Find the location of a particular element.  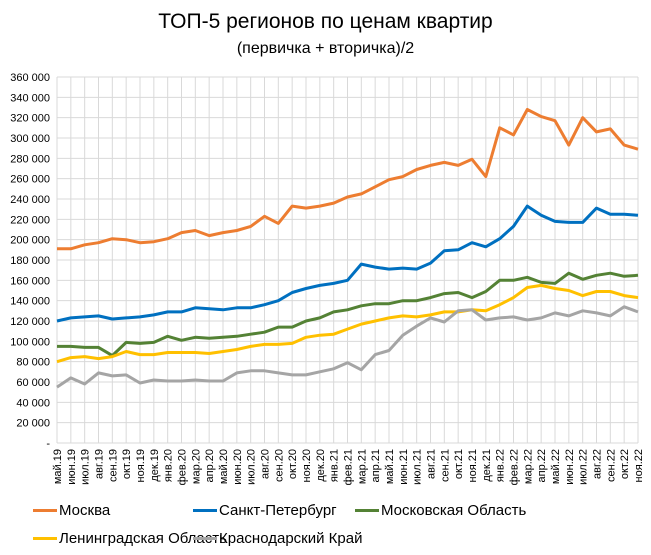

x-tick-label: фев.21 is located at coordinates (349, 467).